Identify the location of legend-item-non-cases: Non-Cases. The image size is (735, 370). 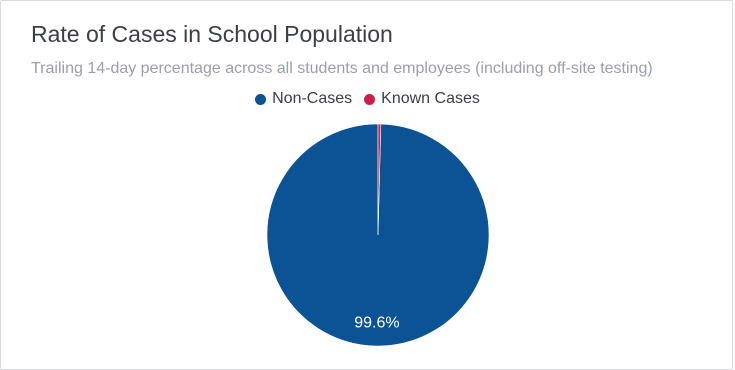
(303, 99).